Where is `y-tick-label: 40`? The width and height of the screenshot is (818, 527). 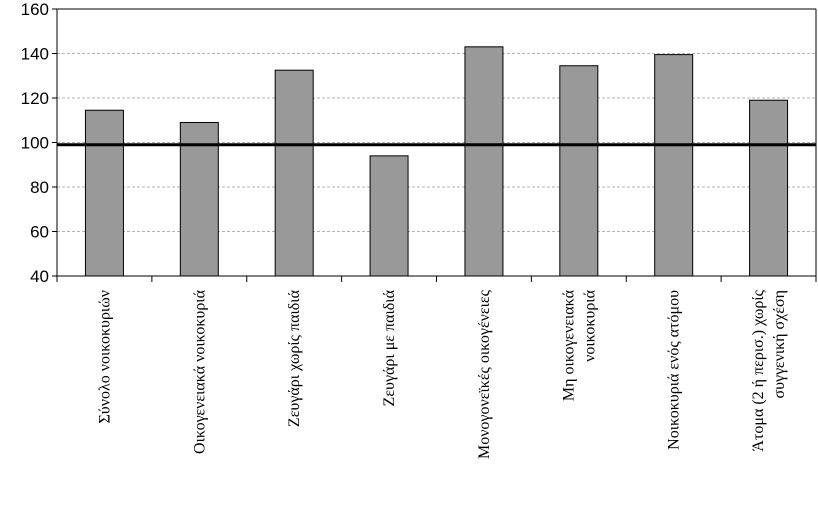 y-tick-label: 40 is located at coordinates (39, 276).